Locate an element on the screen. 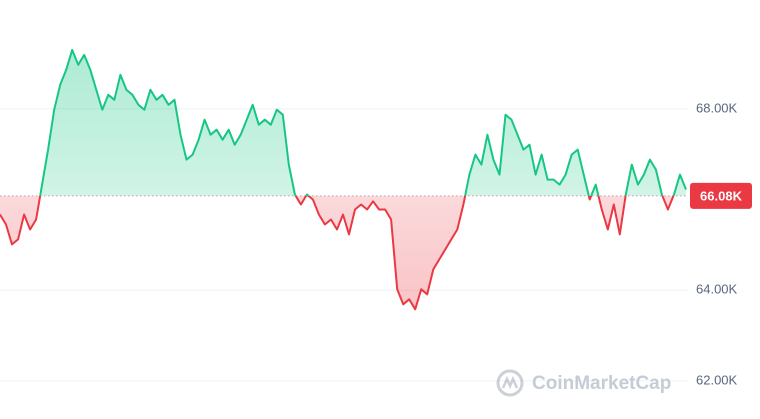  price-badge is located at coordinates (721, 195).